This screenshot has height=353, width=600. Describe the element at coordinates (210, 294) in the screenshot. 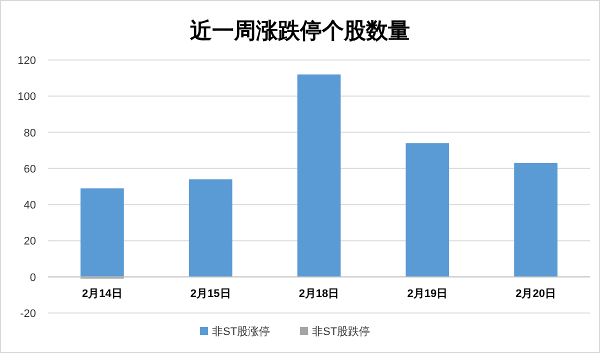

I see `x-tick-label: 2月15日` at that location.